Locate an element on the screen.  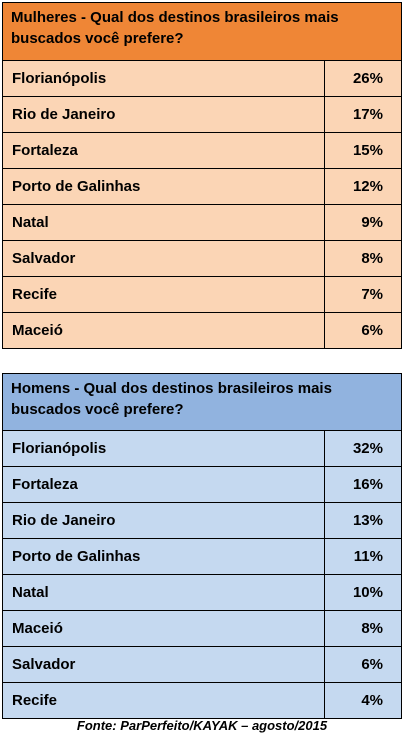
table-row: Maceió 8% is located at coordinates (202, 629).